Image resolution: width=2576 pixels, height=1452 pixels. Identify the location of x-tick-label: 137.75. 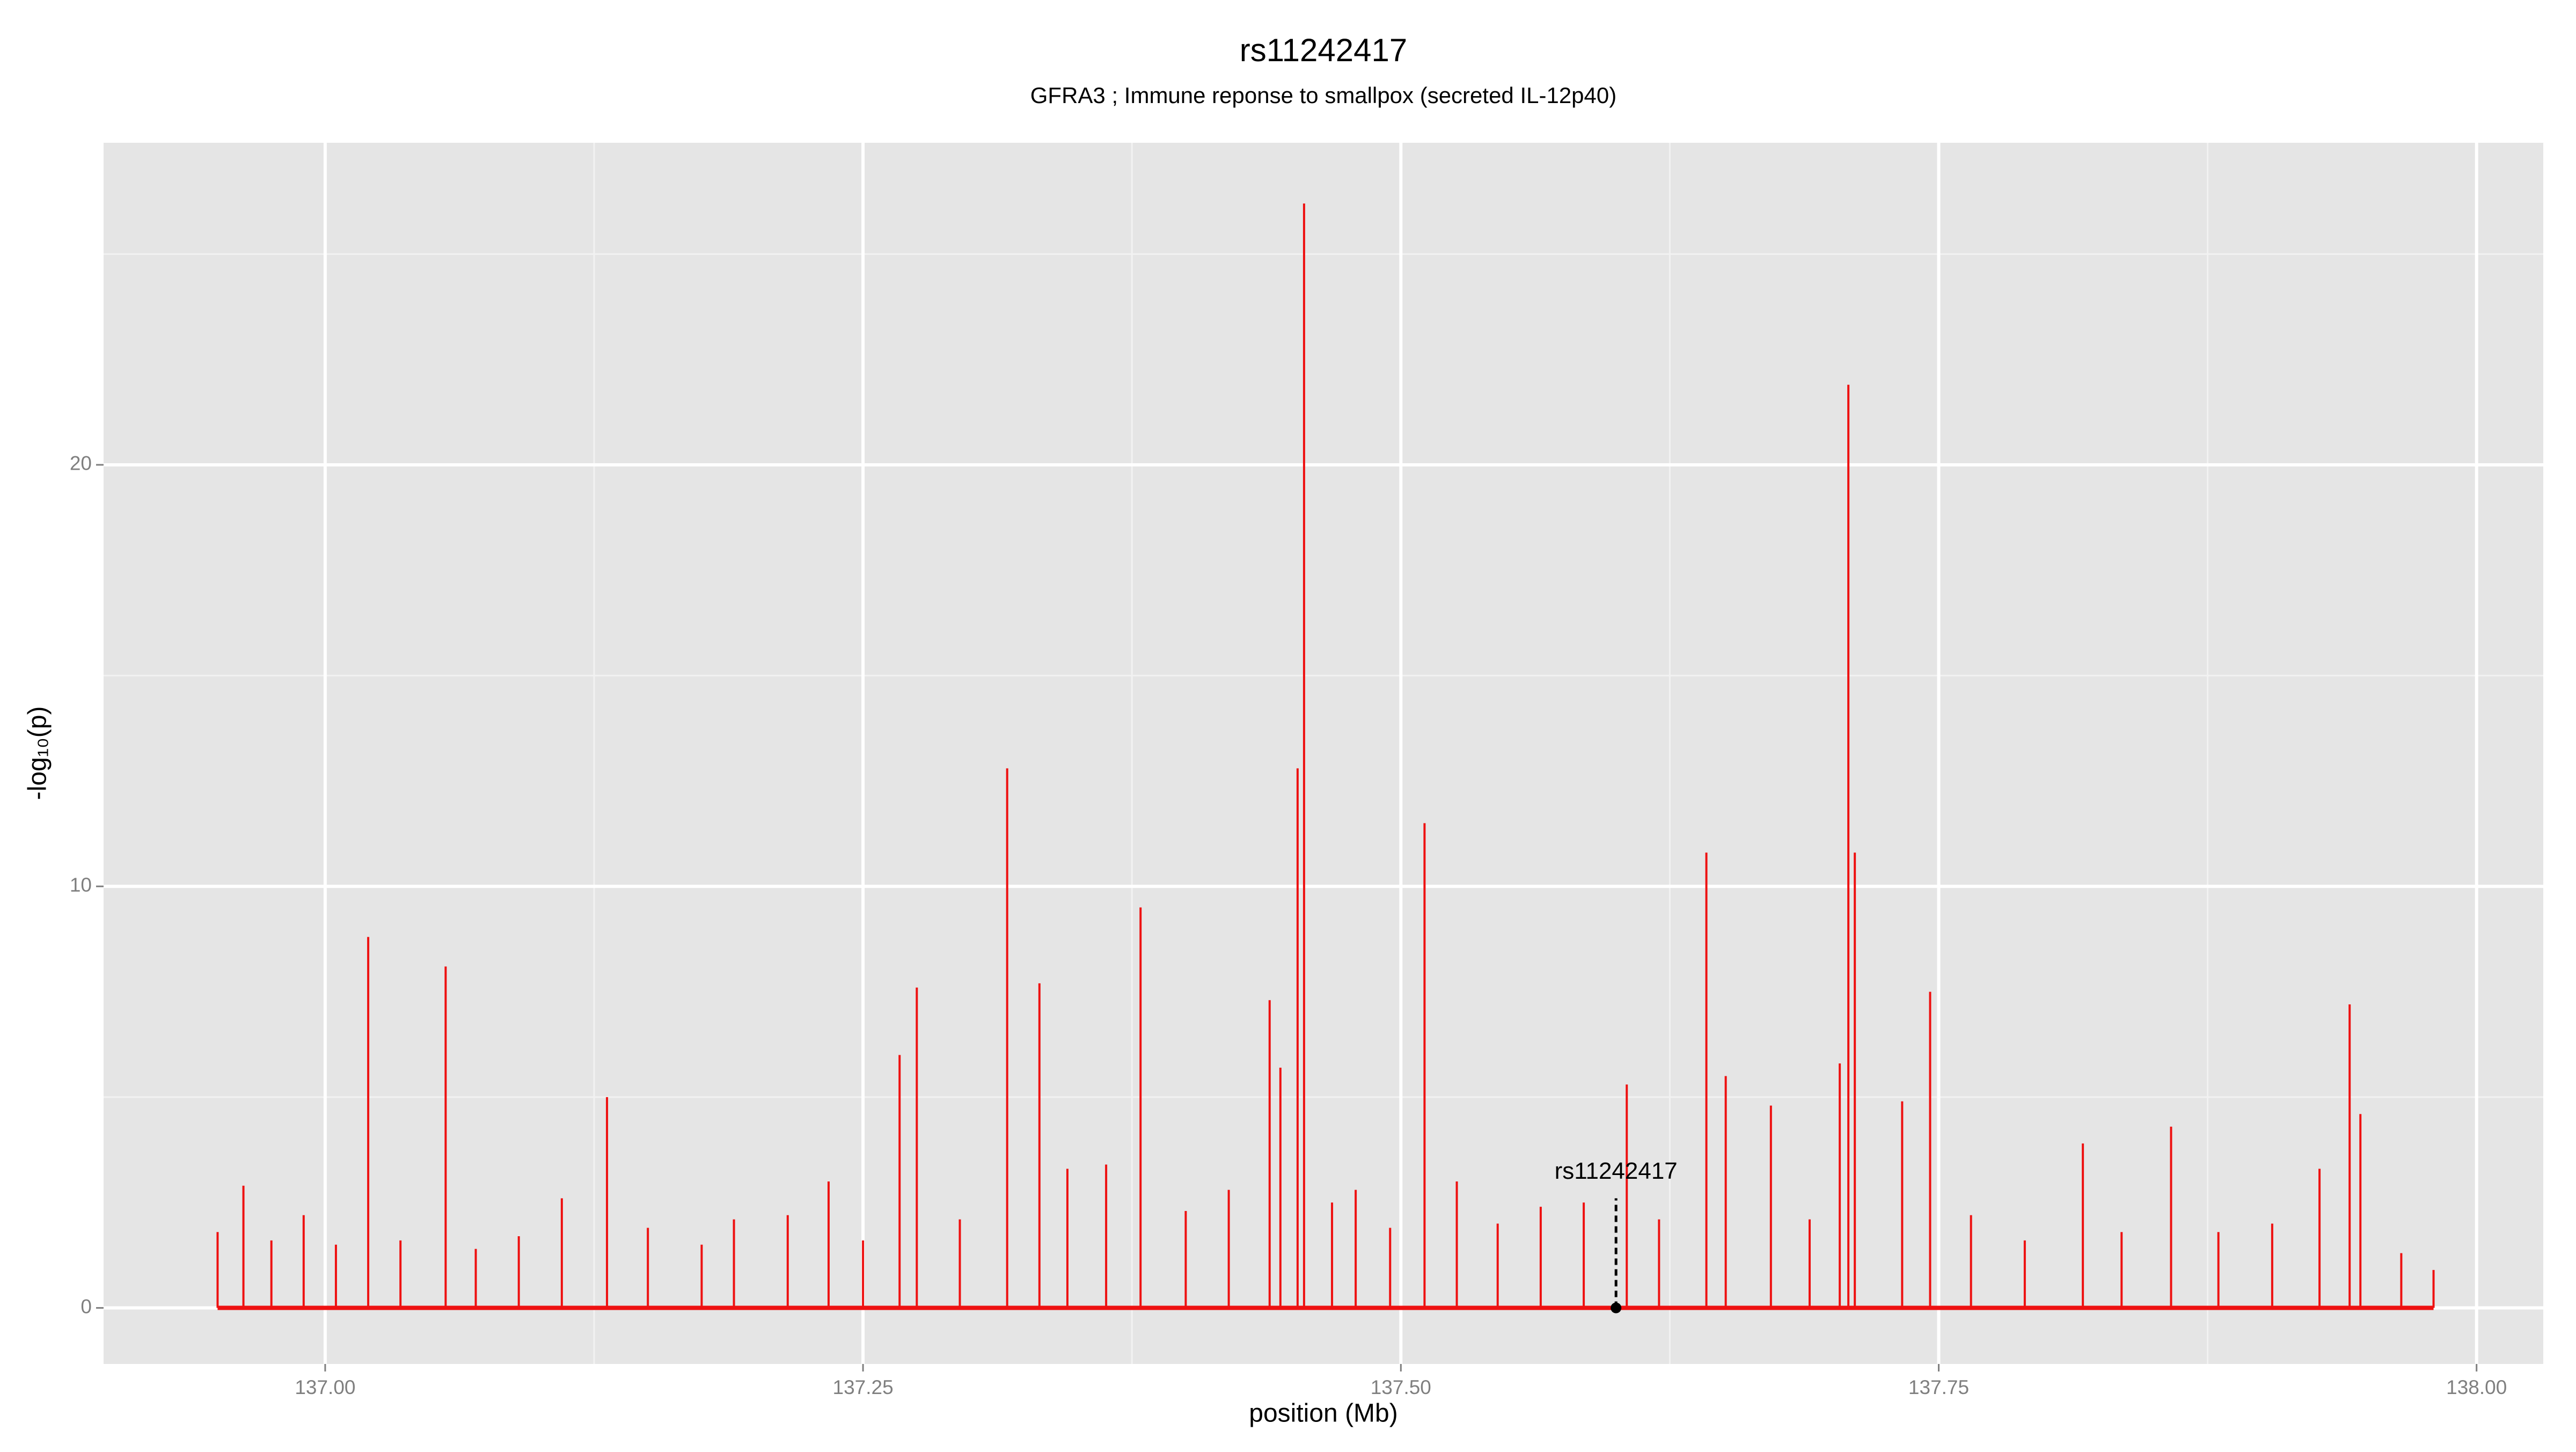
(1938, 1387).